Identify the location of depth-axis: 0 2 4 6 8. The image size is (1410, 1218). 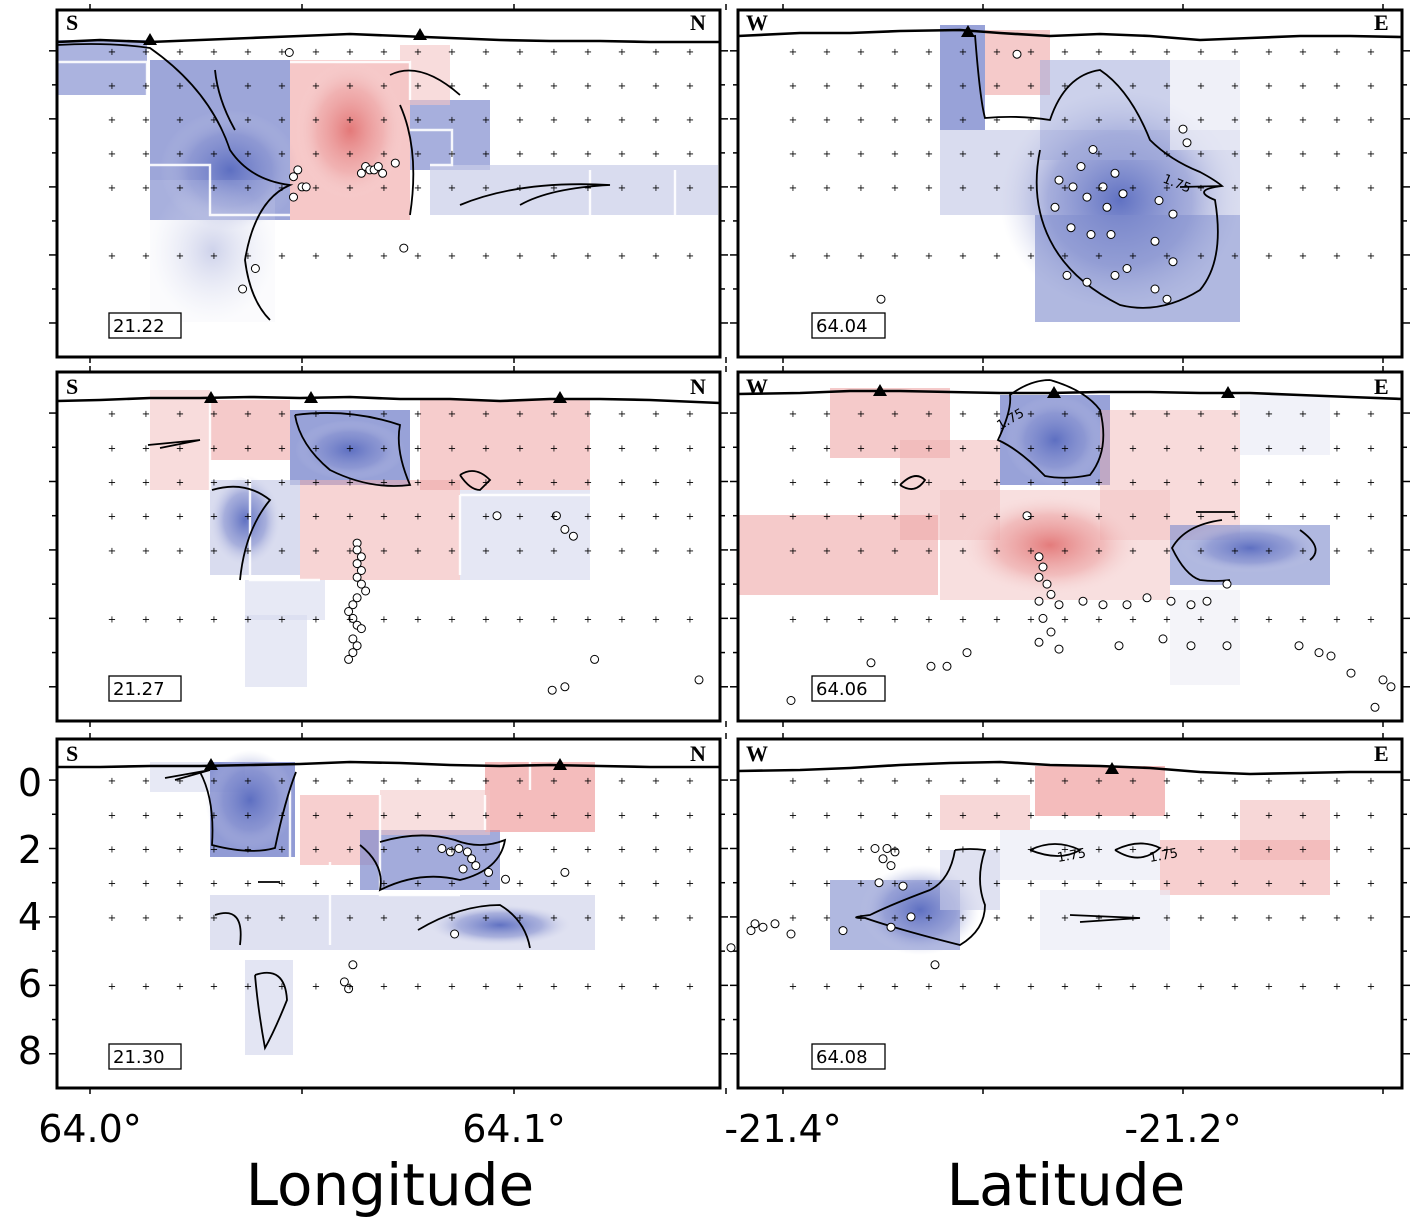
(30, 917).